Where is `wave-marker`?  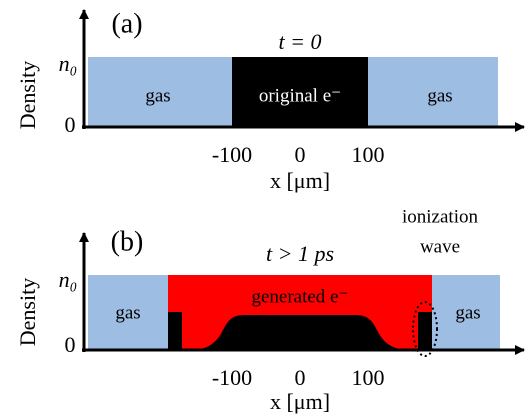
wave-marker is located at coordinates (425, 329).